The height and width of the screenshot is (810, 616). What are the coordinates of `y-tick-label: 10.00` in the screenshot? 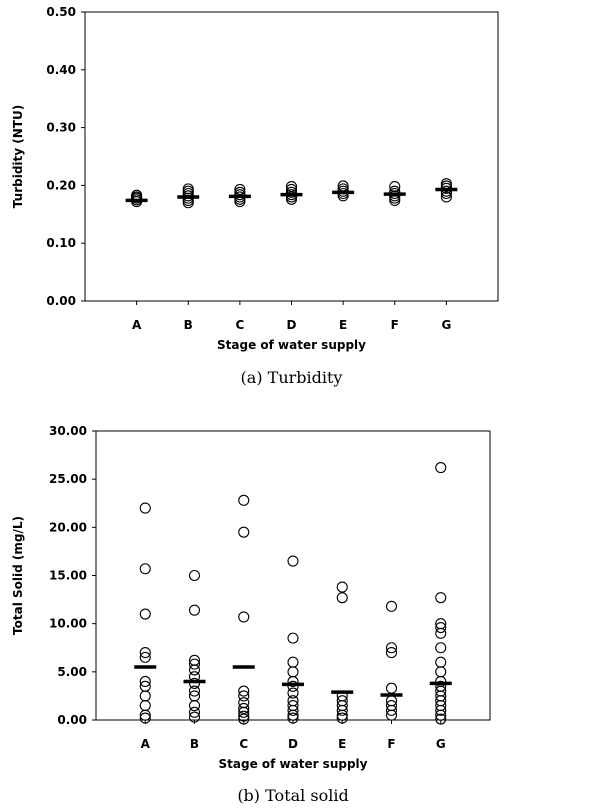 It's located at (68, 624).